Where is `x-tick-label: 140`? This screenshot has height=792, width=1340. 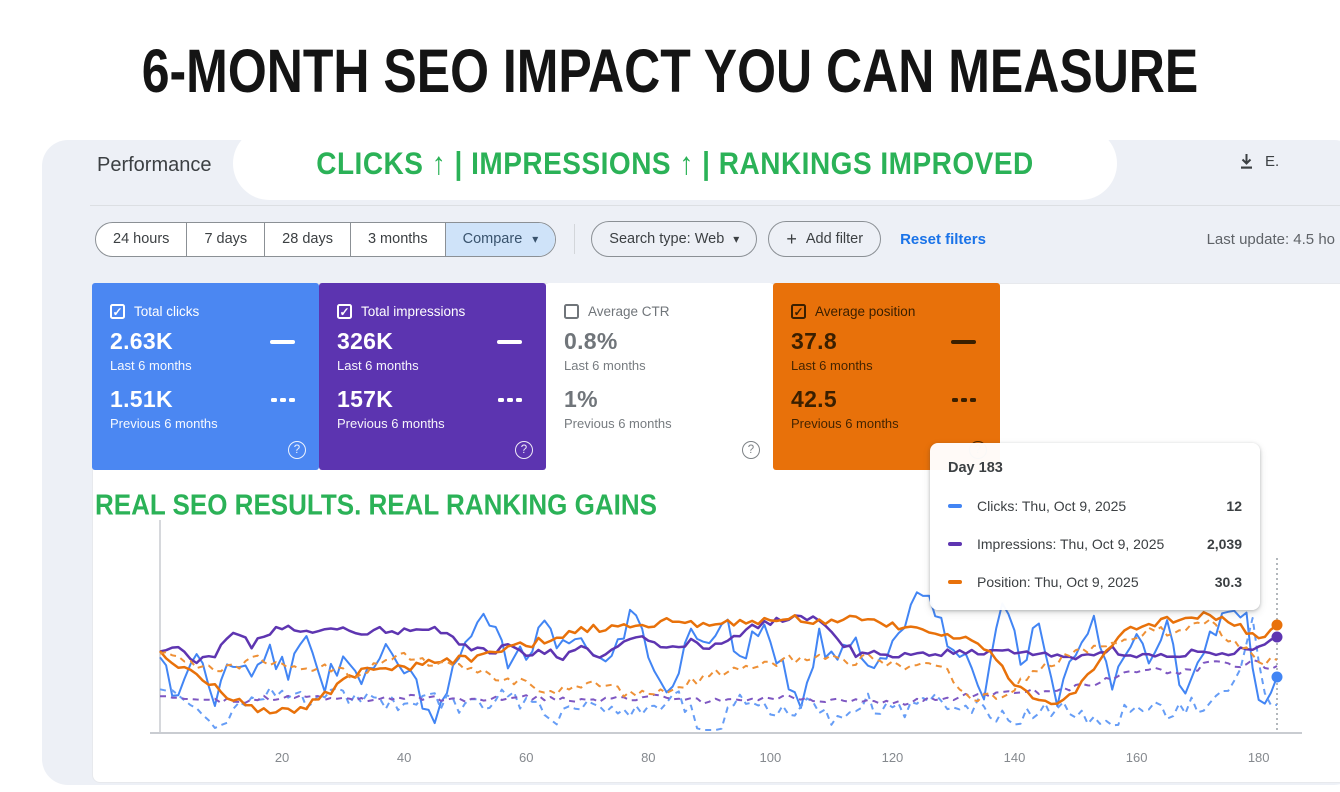 x-tick-label: 140 is located at coordinates (1015, 757).